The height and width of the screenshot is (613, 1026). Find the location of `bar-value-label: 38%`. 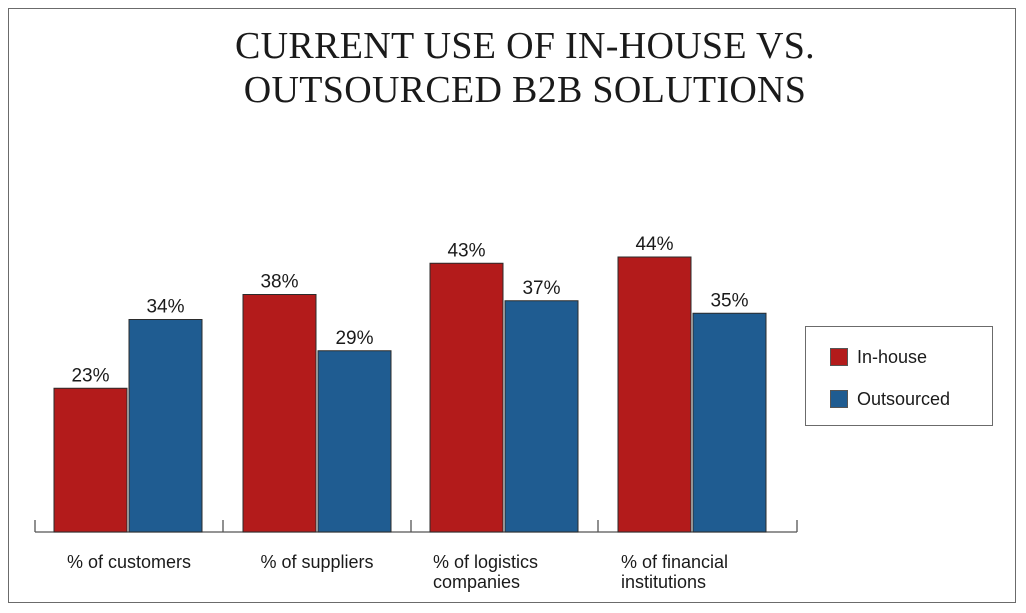

bar-value-label: 38% is located at coordinates (279, 282).